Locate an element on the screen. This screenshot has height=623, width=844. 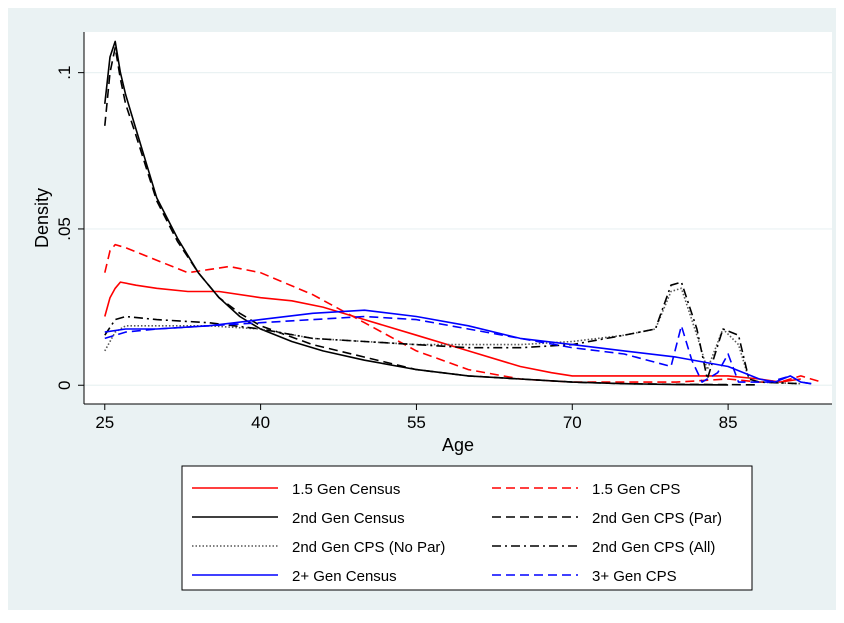
legend-box is located at coordinates (467, 528).